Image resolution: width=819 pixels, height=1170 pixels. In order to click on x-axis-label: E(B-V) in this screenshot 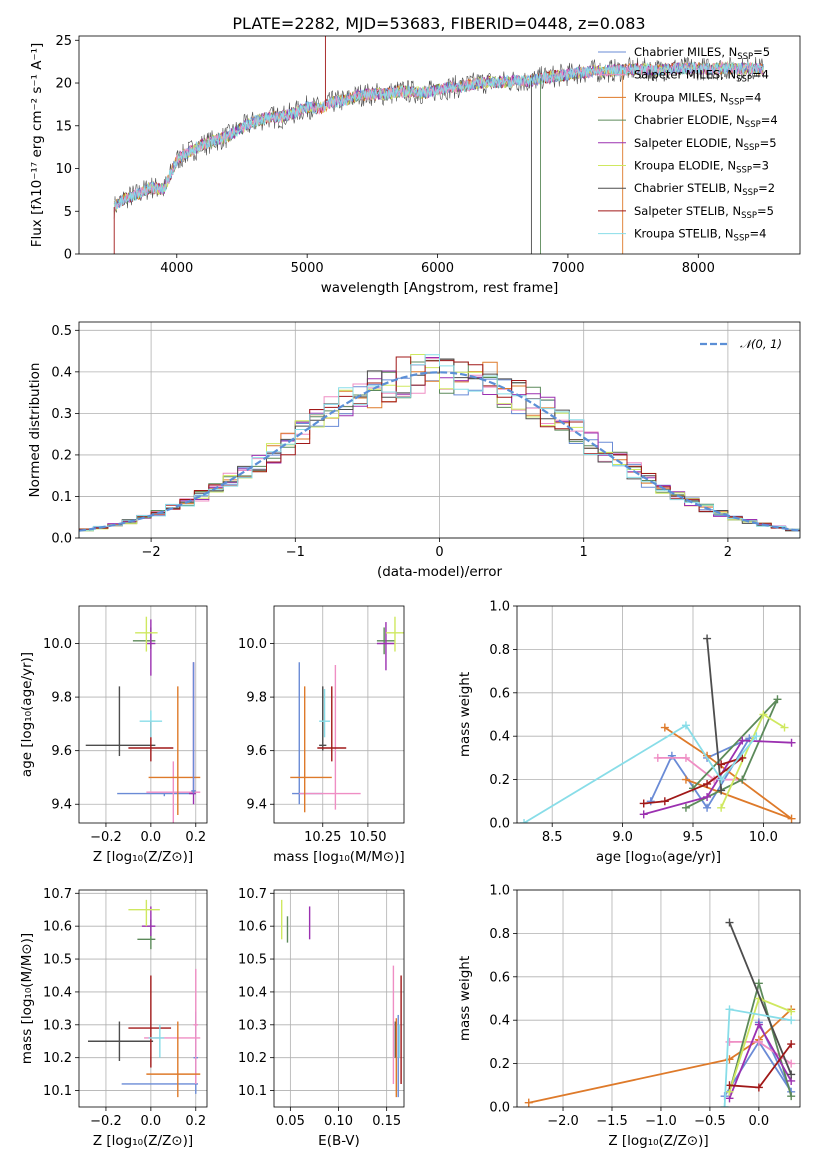, I will do `click(339, 1141)`.